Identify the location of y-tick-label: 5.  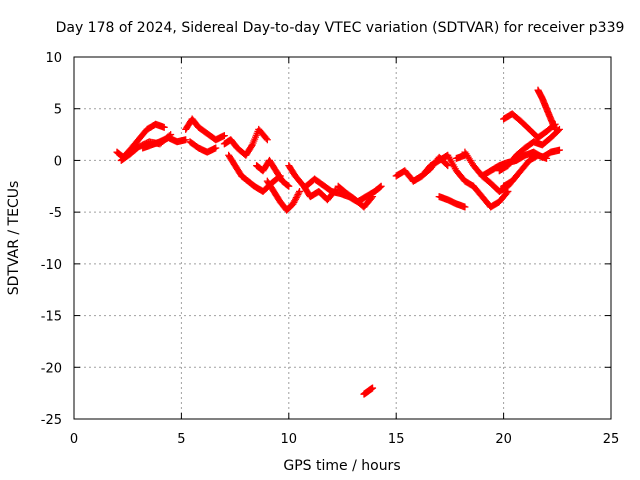
(58, 110).